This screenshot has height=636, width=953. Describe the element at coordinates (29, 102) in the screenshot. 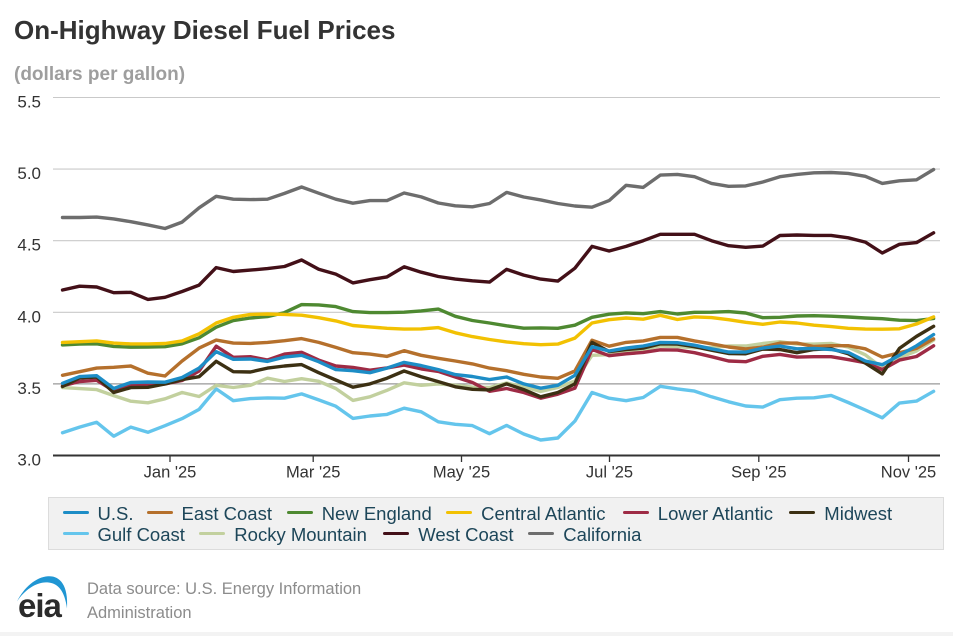

I see `svg-text: 5.5` at that location.